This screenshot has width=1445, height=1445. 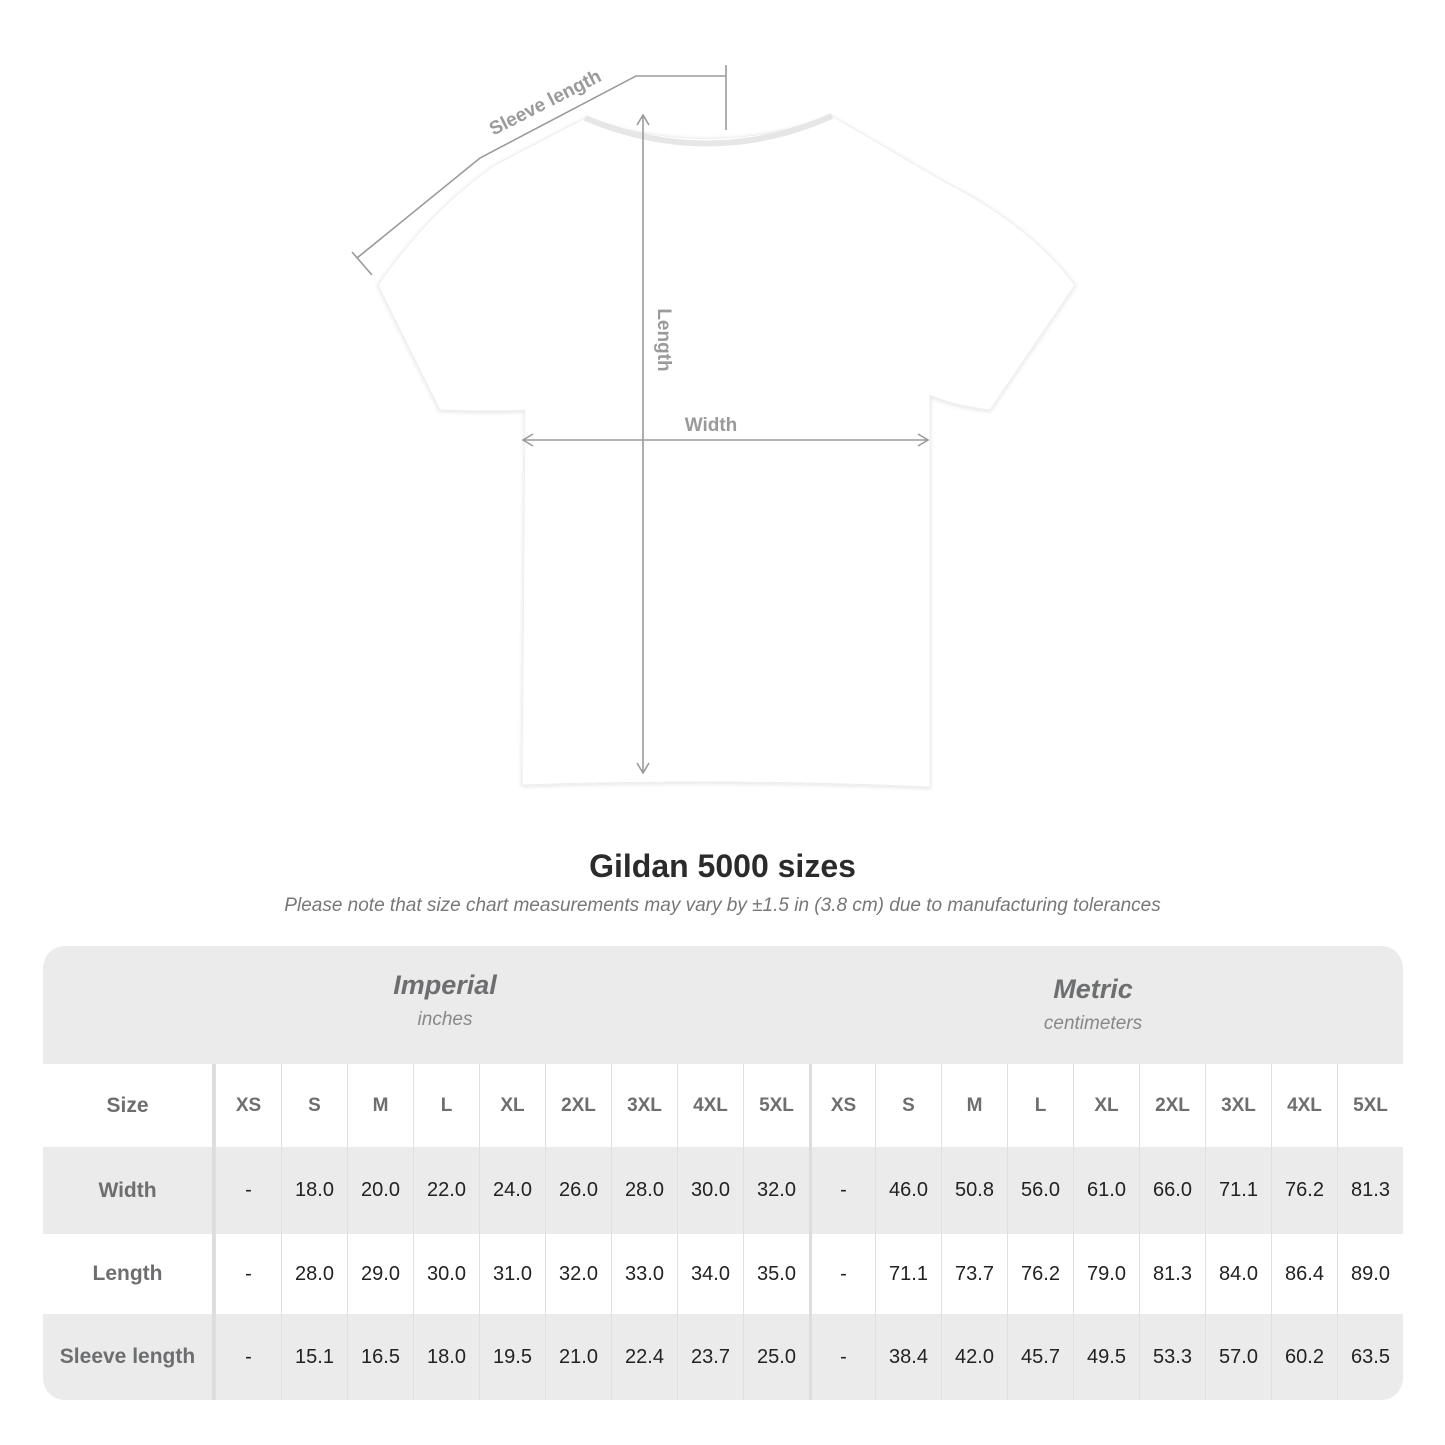 I want to click on metric-label: Metric, so click(x=1093, y=989).